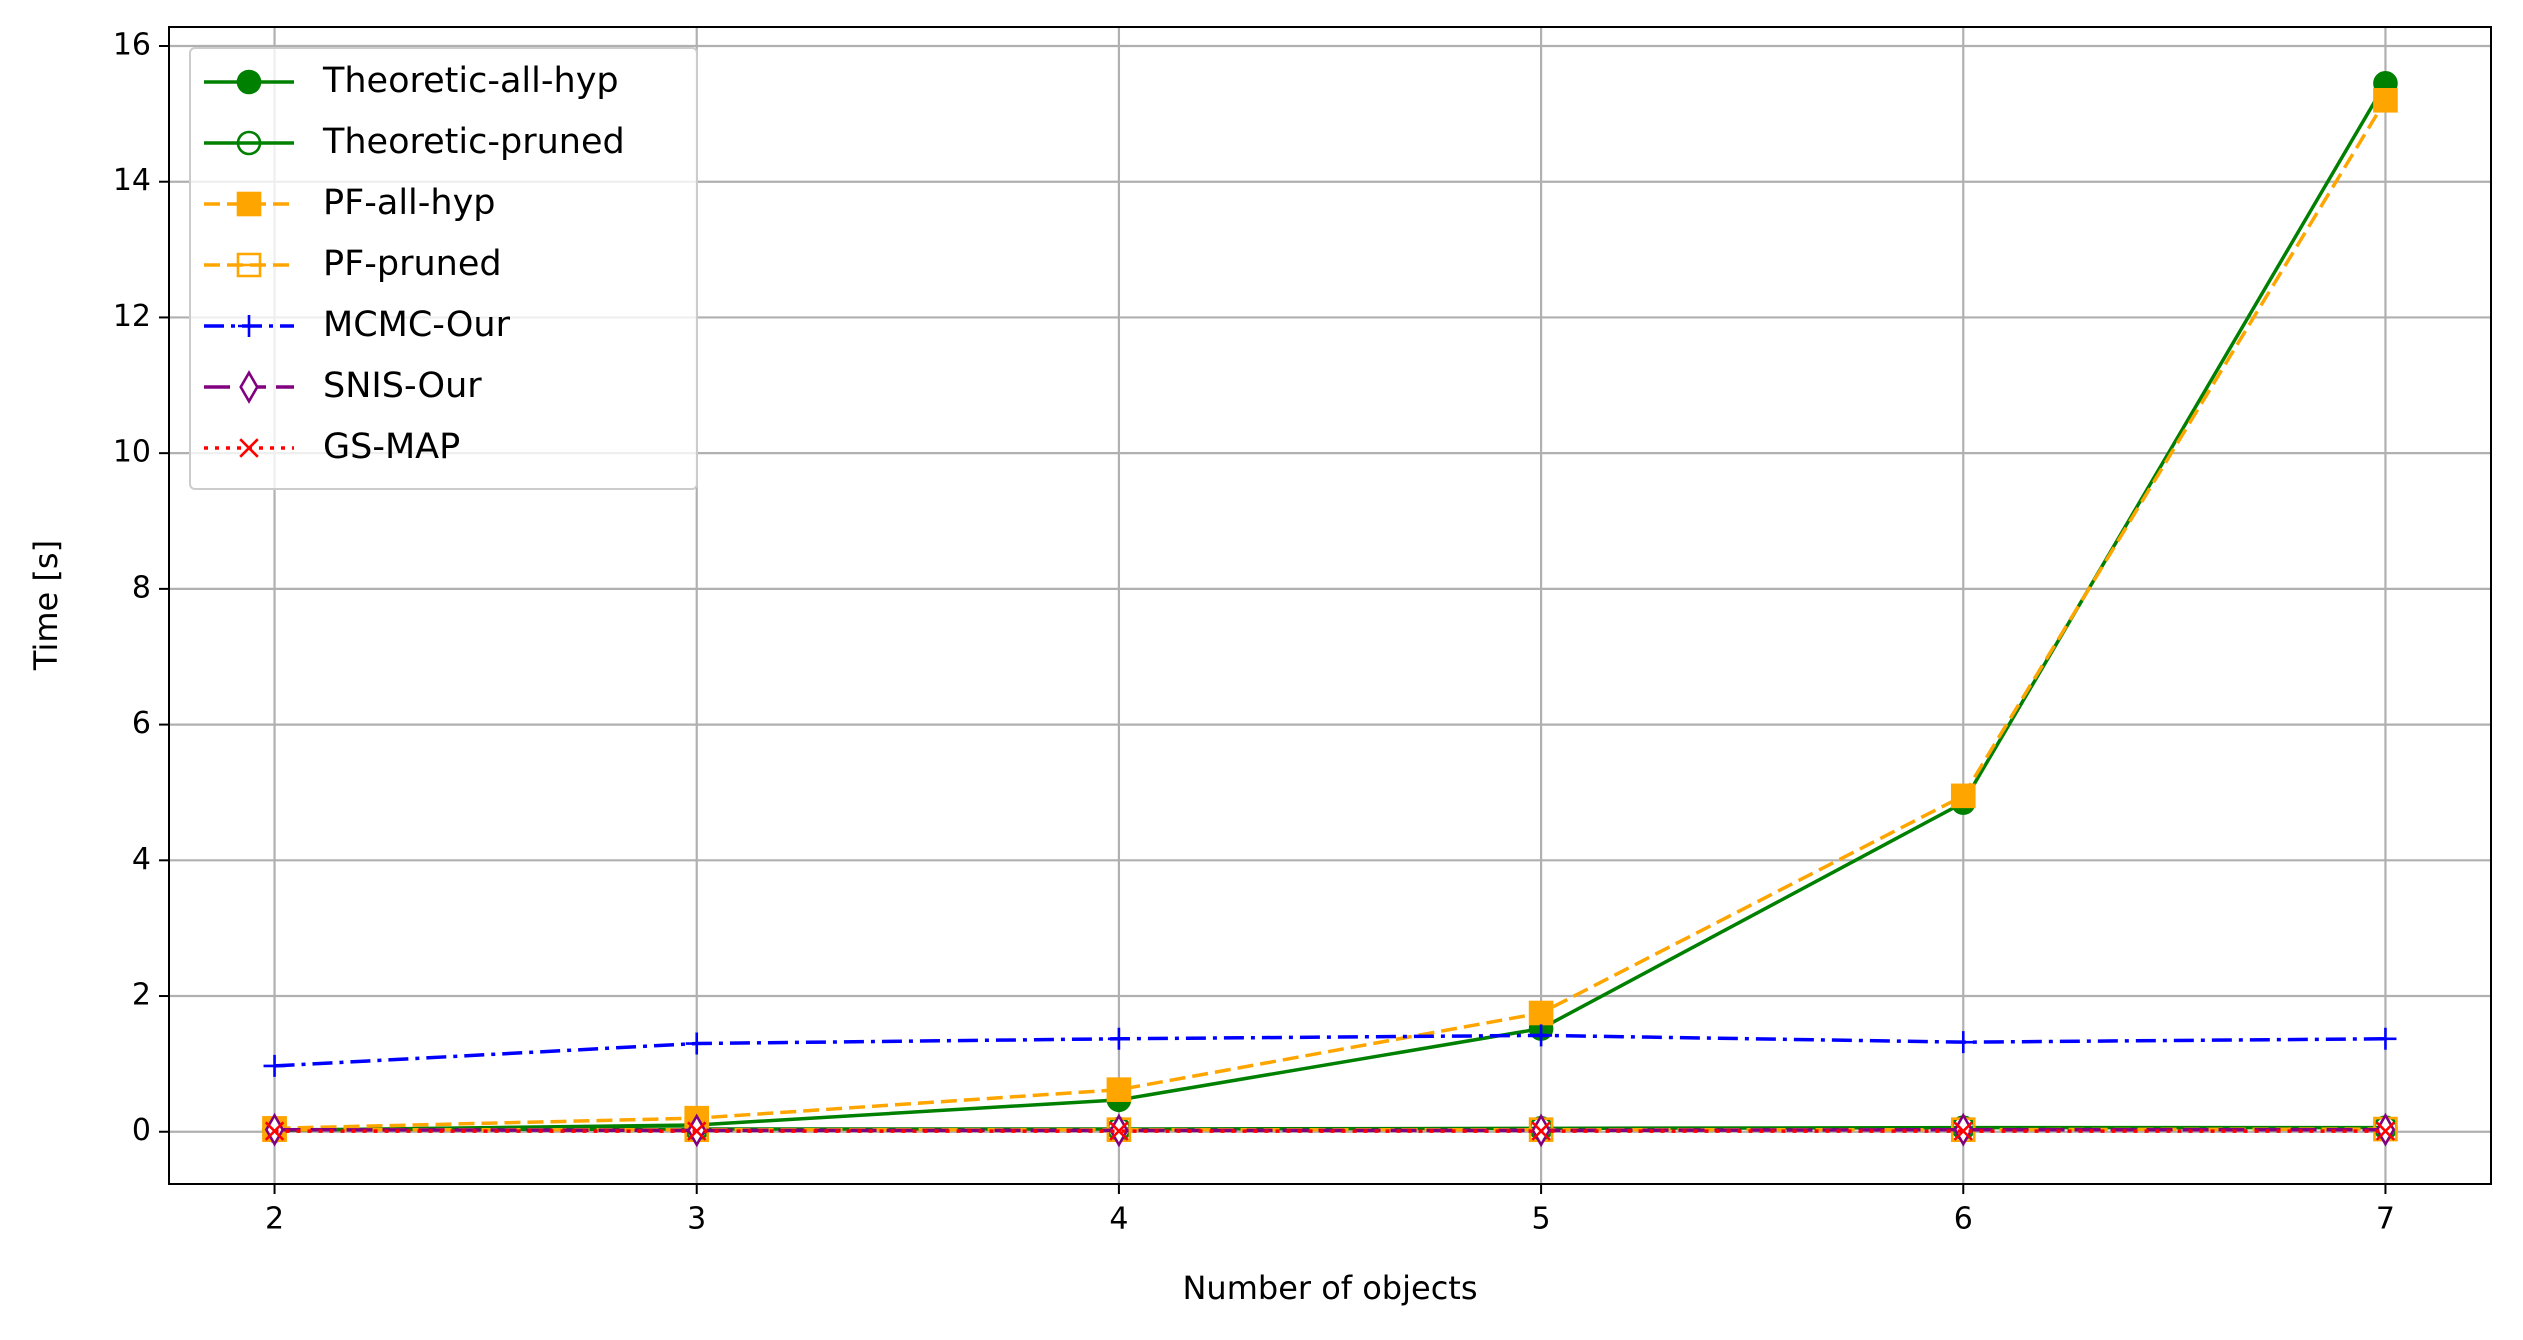 The width and height of the screenshot is (2523, 1340). Describe the element at coordinates (141, 1130) in the screenshot. I see `y-tick-label: 0` at that location.